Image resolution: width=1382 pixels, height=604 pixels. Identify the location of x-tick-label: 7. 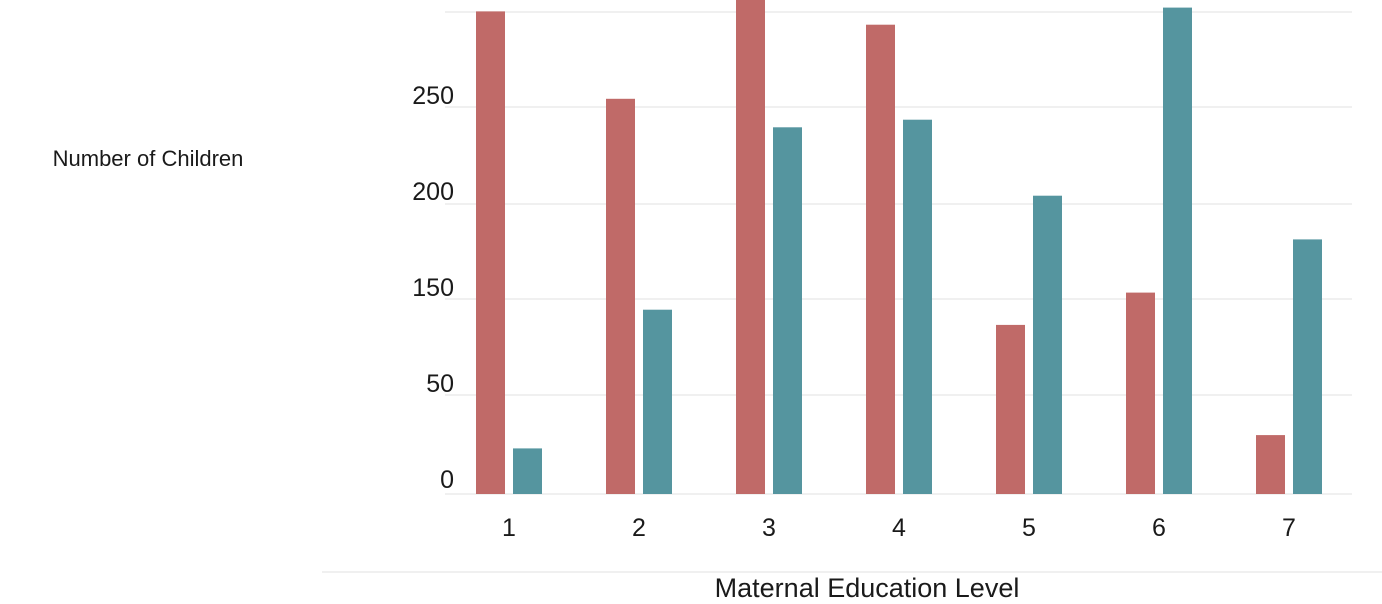
(1289, 528).